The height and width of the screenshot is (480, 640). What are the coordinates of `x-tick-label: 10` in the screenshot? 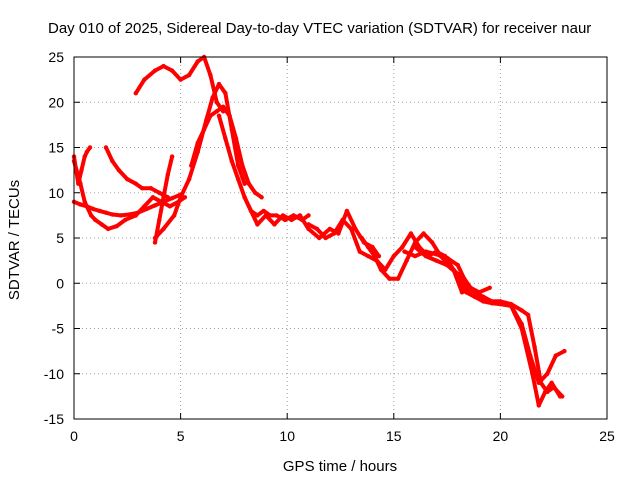 It's located at (287, 436).